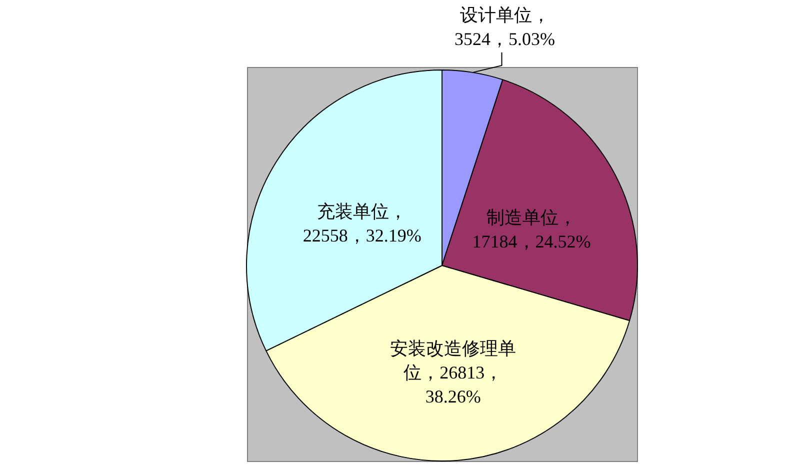 This screenshot has width=800, height=471. I want to click on slice-label: 制造单位，17184，24.52%, so click(531, 230).